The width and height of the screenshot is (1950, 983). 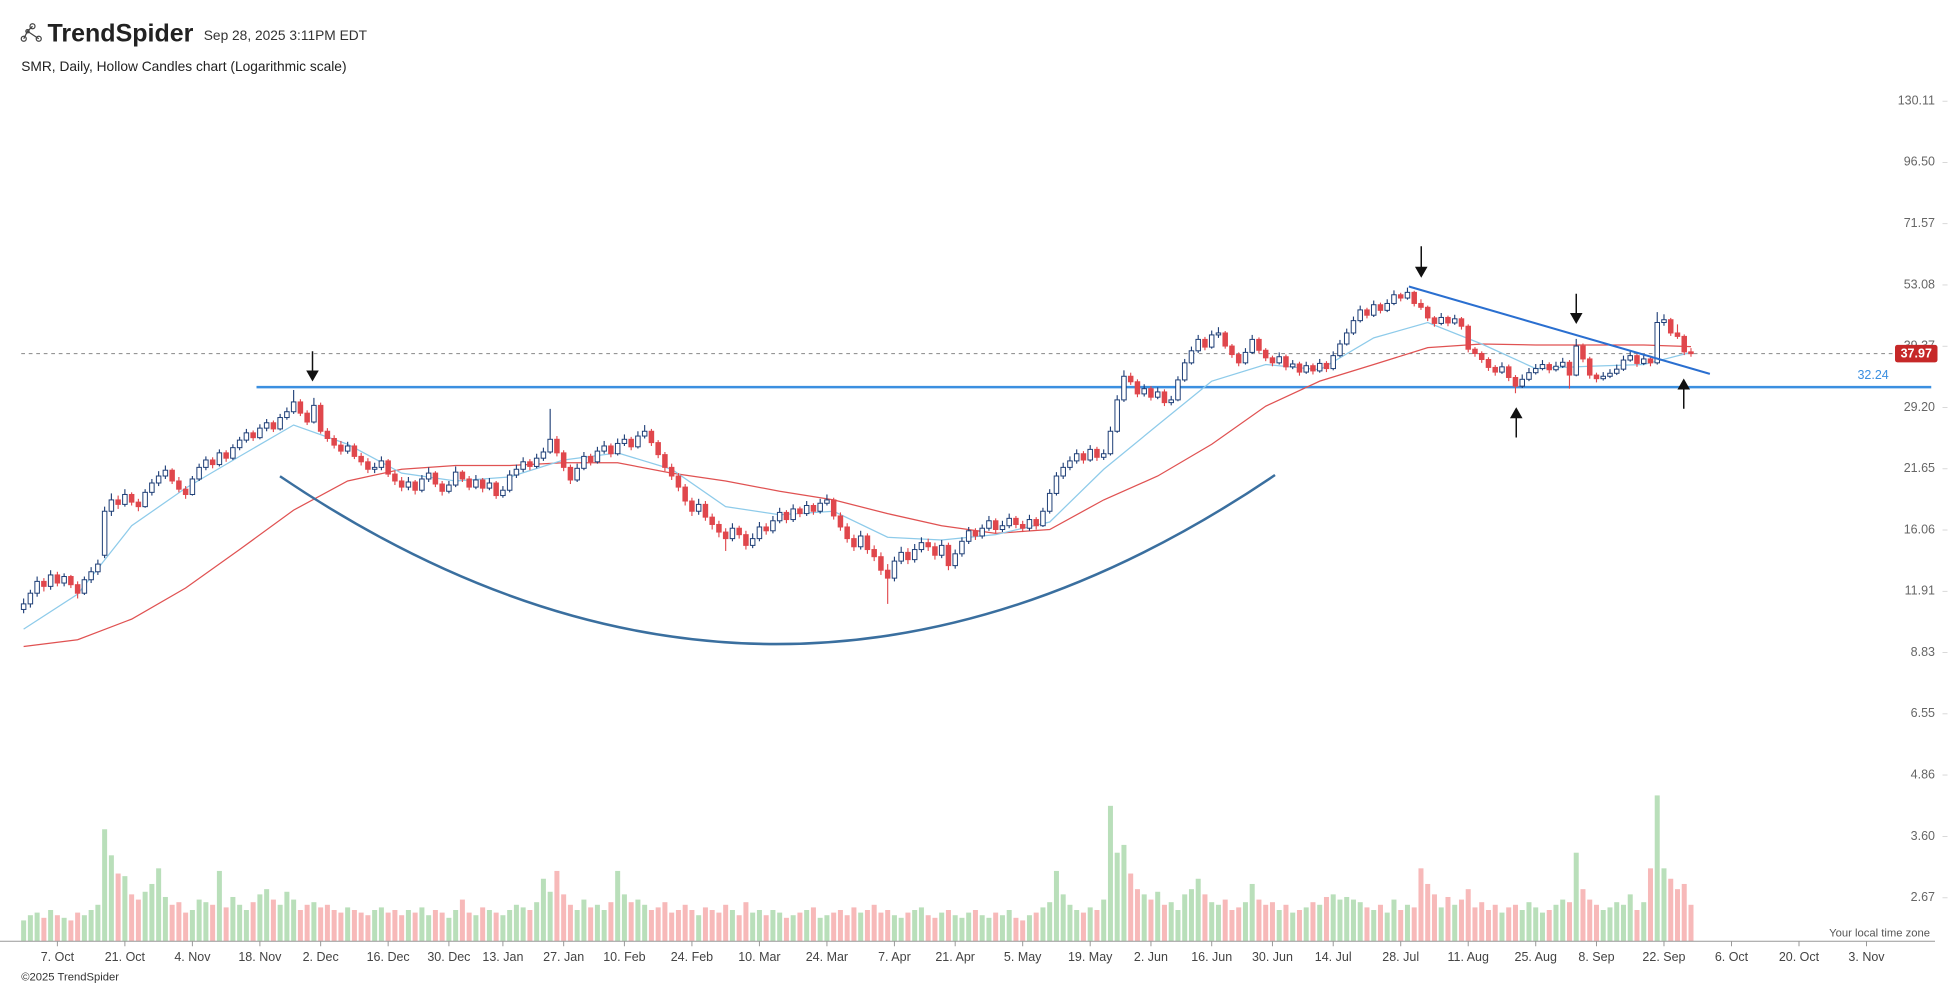 I want to click on arrows, so click(x=998, y=342).